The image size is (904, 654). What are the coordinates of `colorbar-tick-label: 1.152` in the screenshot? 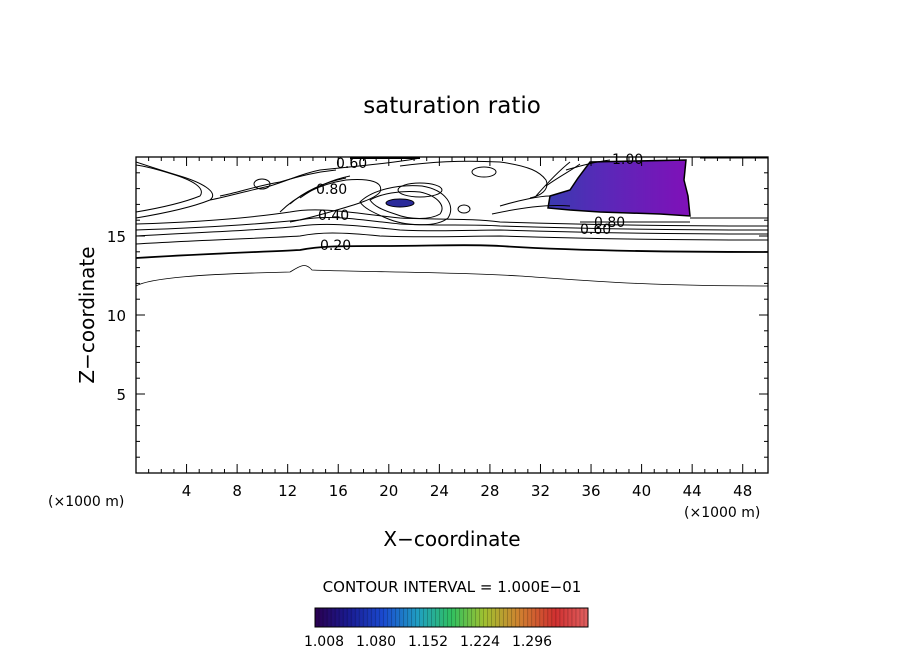 It's located at (428, 642).